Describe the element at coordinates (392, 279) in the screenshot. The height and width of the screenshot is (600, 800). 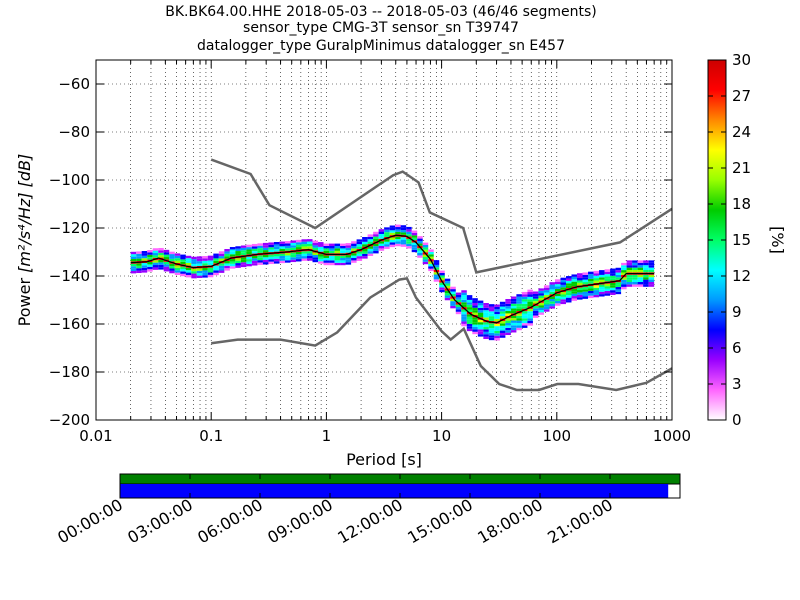
I see `median-line` at that location.